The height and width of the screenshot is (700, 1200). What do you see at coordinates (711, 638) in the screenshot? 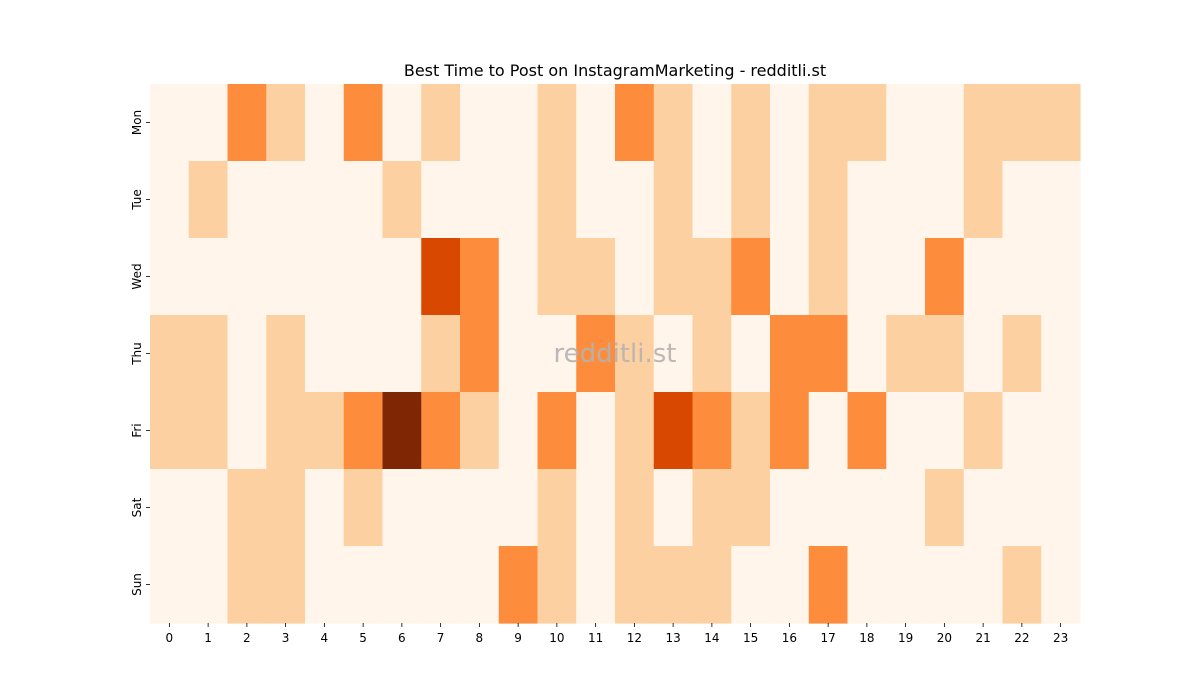
I see `x-tick-label: 14` at bounding box center [711, 638].